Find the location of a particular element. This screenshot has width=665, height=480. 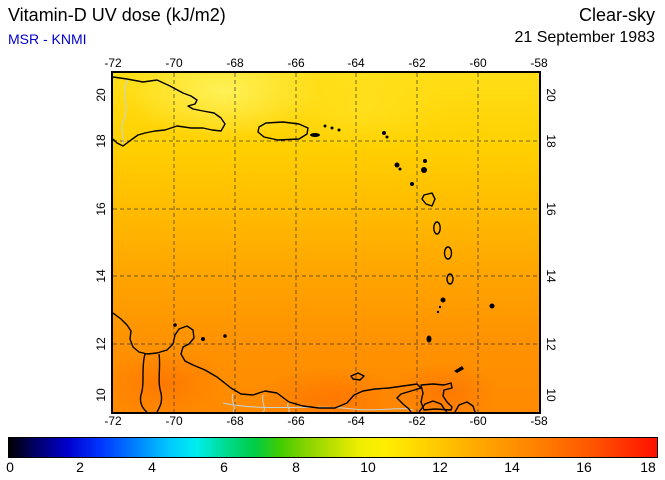

colorbar-tick-label: 8 is located at coordinates (296, 467).